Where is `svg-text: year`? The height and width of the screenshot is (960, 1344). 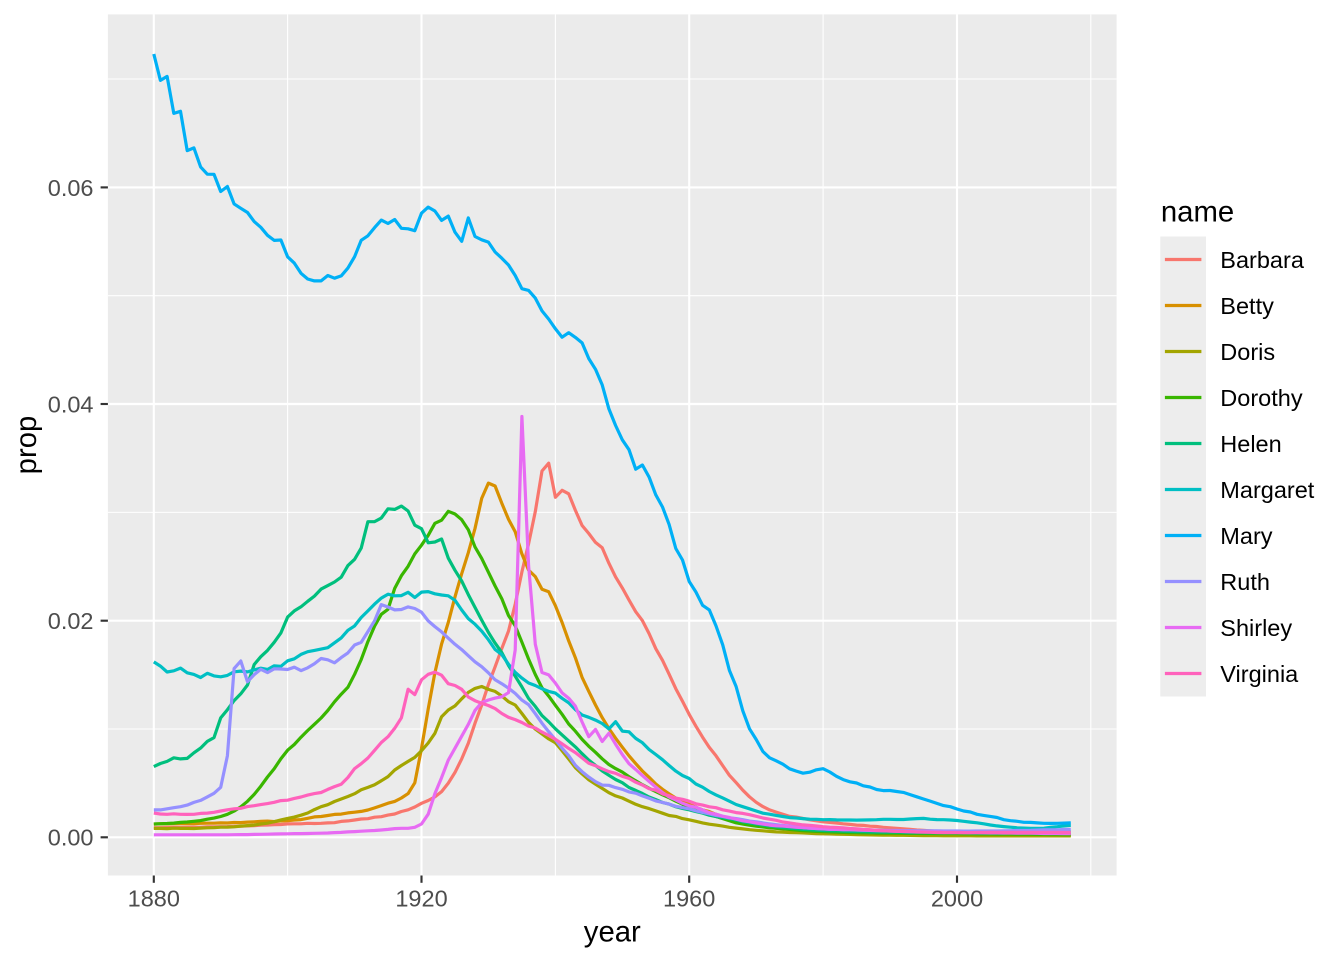 svg-text: year is located at coordinates (612, 932).